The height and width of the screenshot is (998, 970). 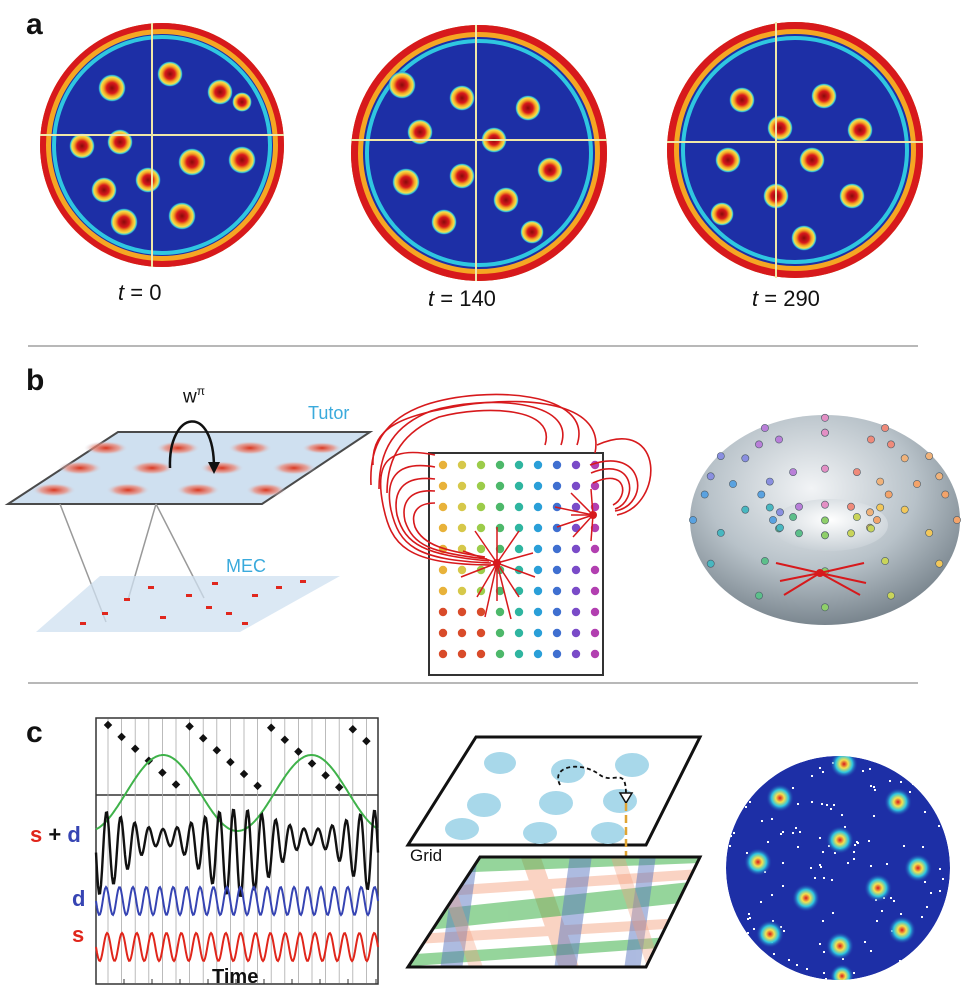 What do you see at coordinates (426, 855) in the screenshot?
I see `grid-label: Grid` at bounding box center [426, 855].